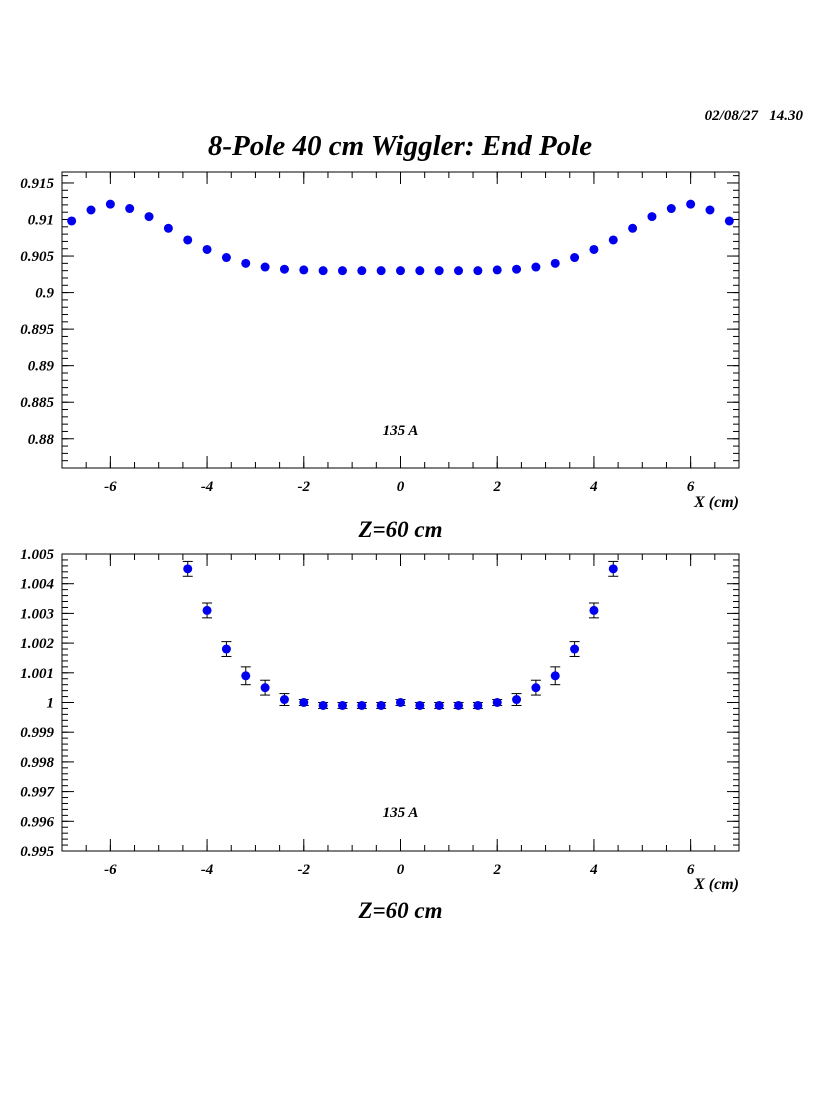 This screenshot has height=1100, width=825. Describe the element at coordinates (37, 585) in the screenshot. I see `y-tick-label: 1.004` at that location.